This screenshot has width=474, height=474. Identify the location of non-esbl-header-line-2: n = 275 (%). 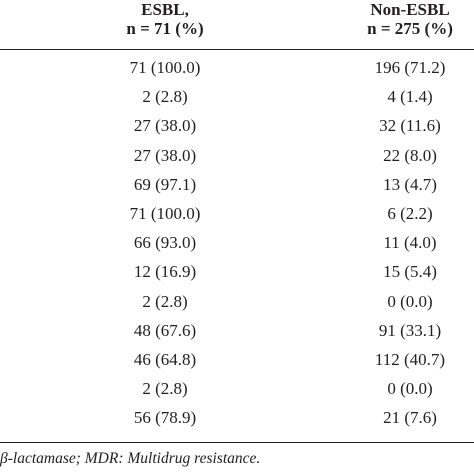
(410, 28).